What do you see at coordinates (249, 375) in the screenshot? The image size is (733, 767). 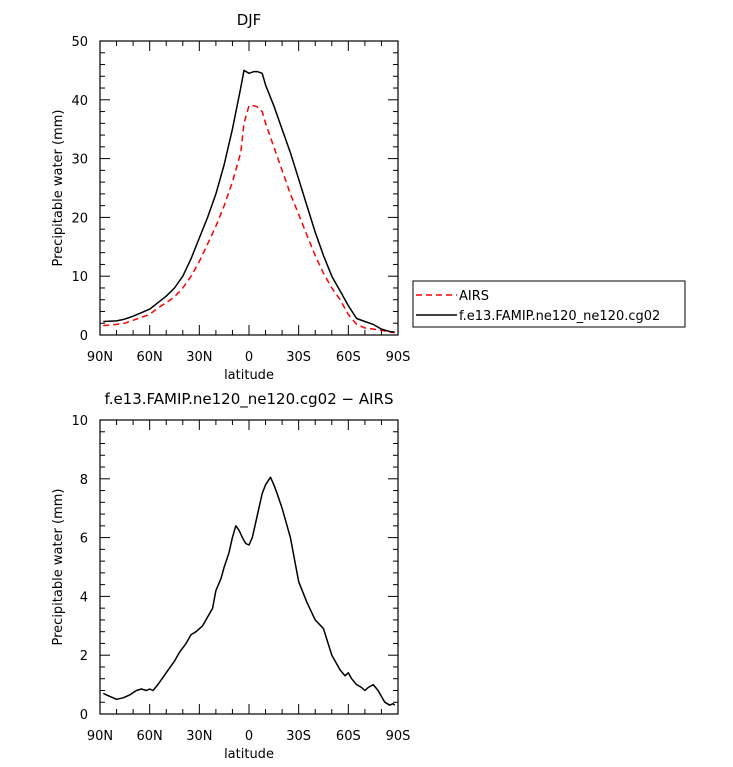 I see `chart1-x-axis-label: latitude` at bounding box center [249, 375].